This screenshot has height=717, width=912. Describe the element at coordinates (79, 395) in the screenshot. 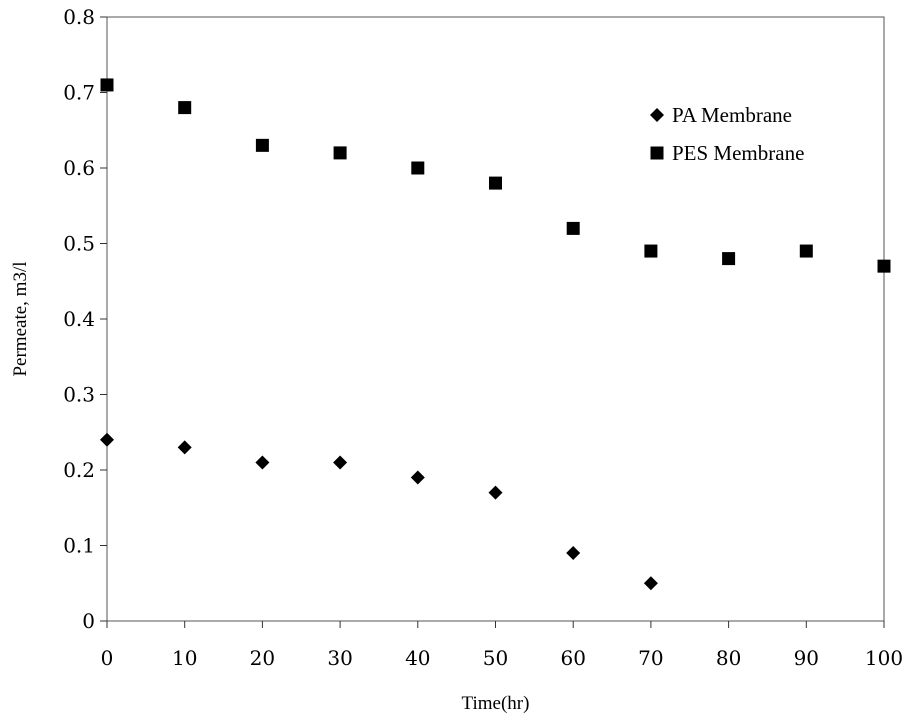

I see `y-tick-label: 0.3` at that location.